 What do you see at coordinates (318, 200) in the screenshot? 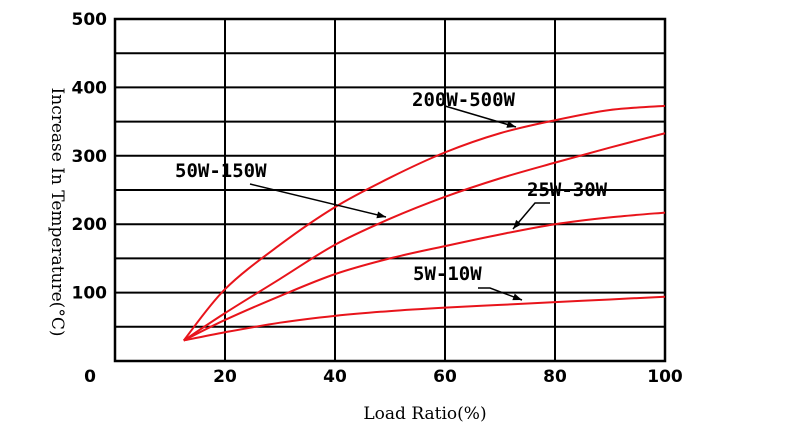
I see `leader-line-50w-150w` at bounding box center [318, 200].